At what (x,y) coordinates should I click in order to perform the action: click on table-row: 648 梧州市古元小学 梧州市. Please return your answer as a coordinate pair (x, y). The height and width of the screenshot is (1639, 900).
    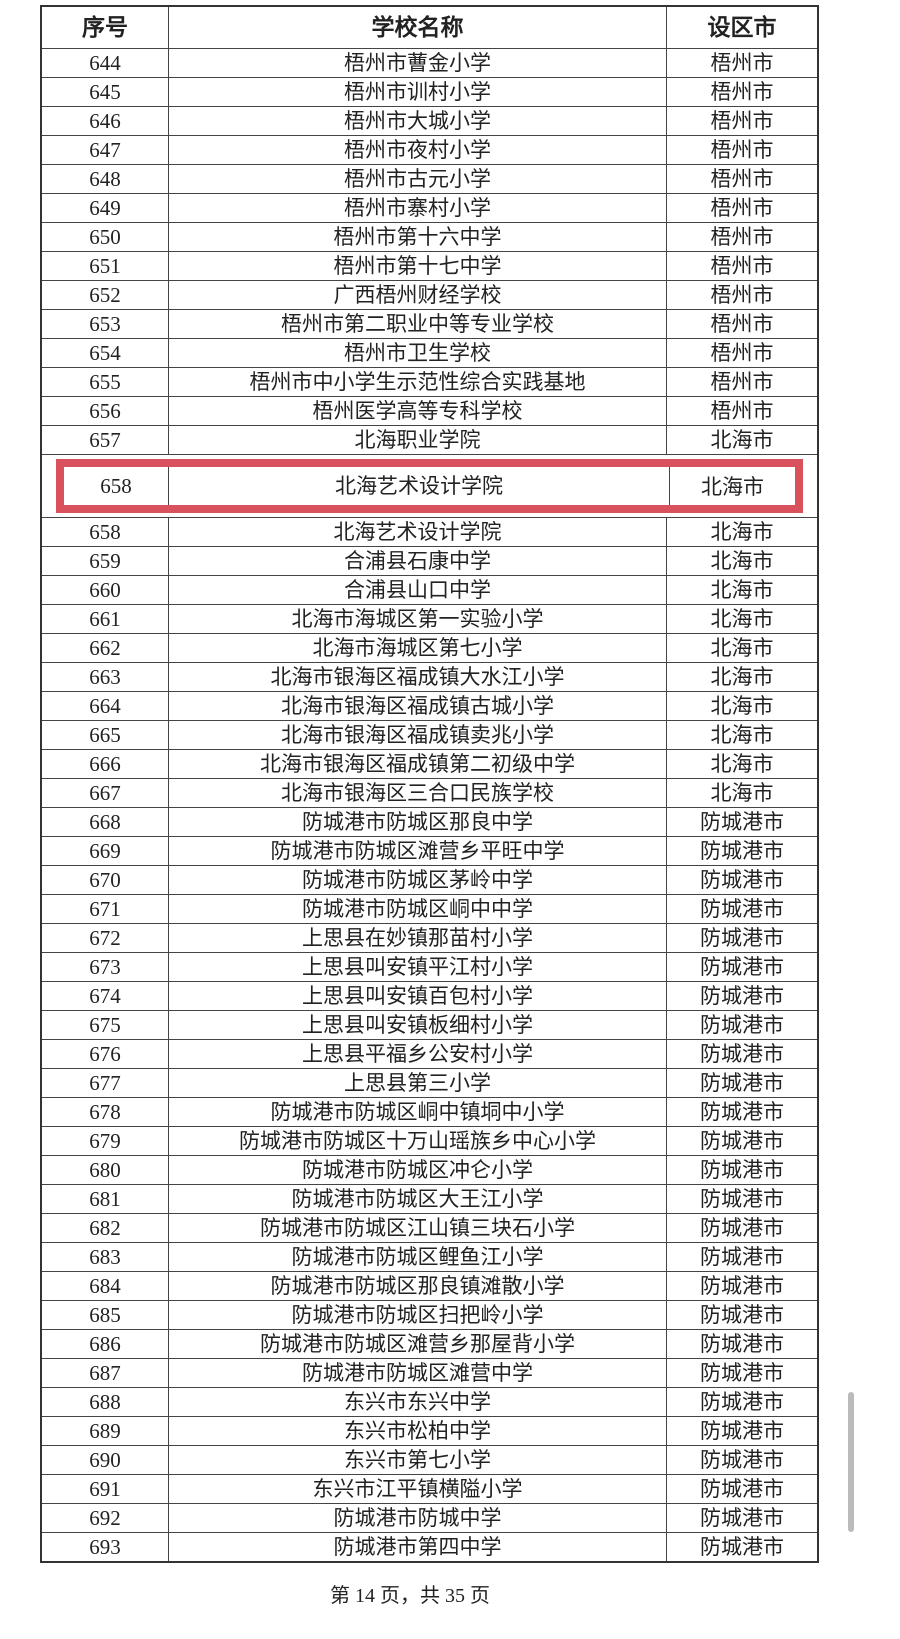
    Looking at the image, I should click on (429, 179).